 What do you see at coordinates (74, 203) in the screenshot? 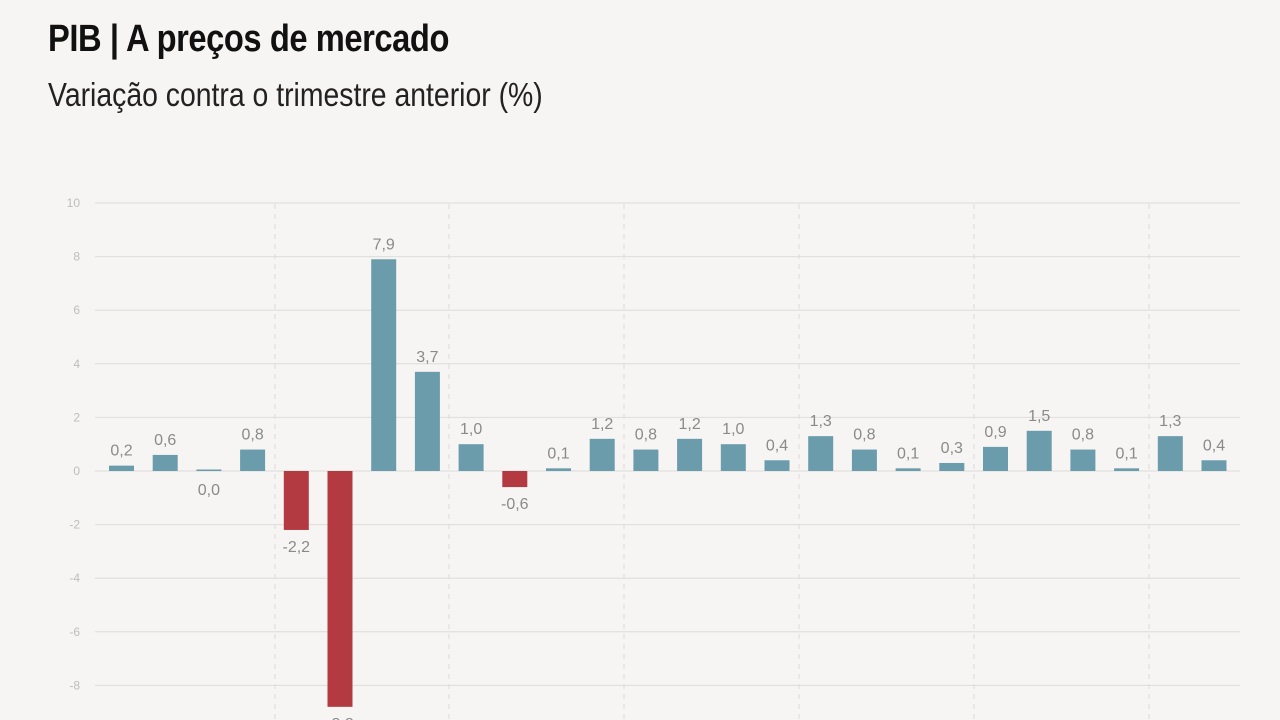
I see `y-tick-label: 10` at bounding box center [74, 203].